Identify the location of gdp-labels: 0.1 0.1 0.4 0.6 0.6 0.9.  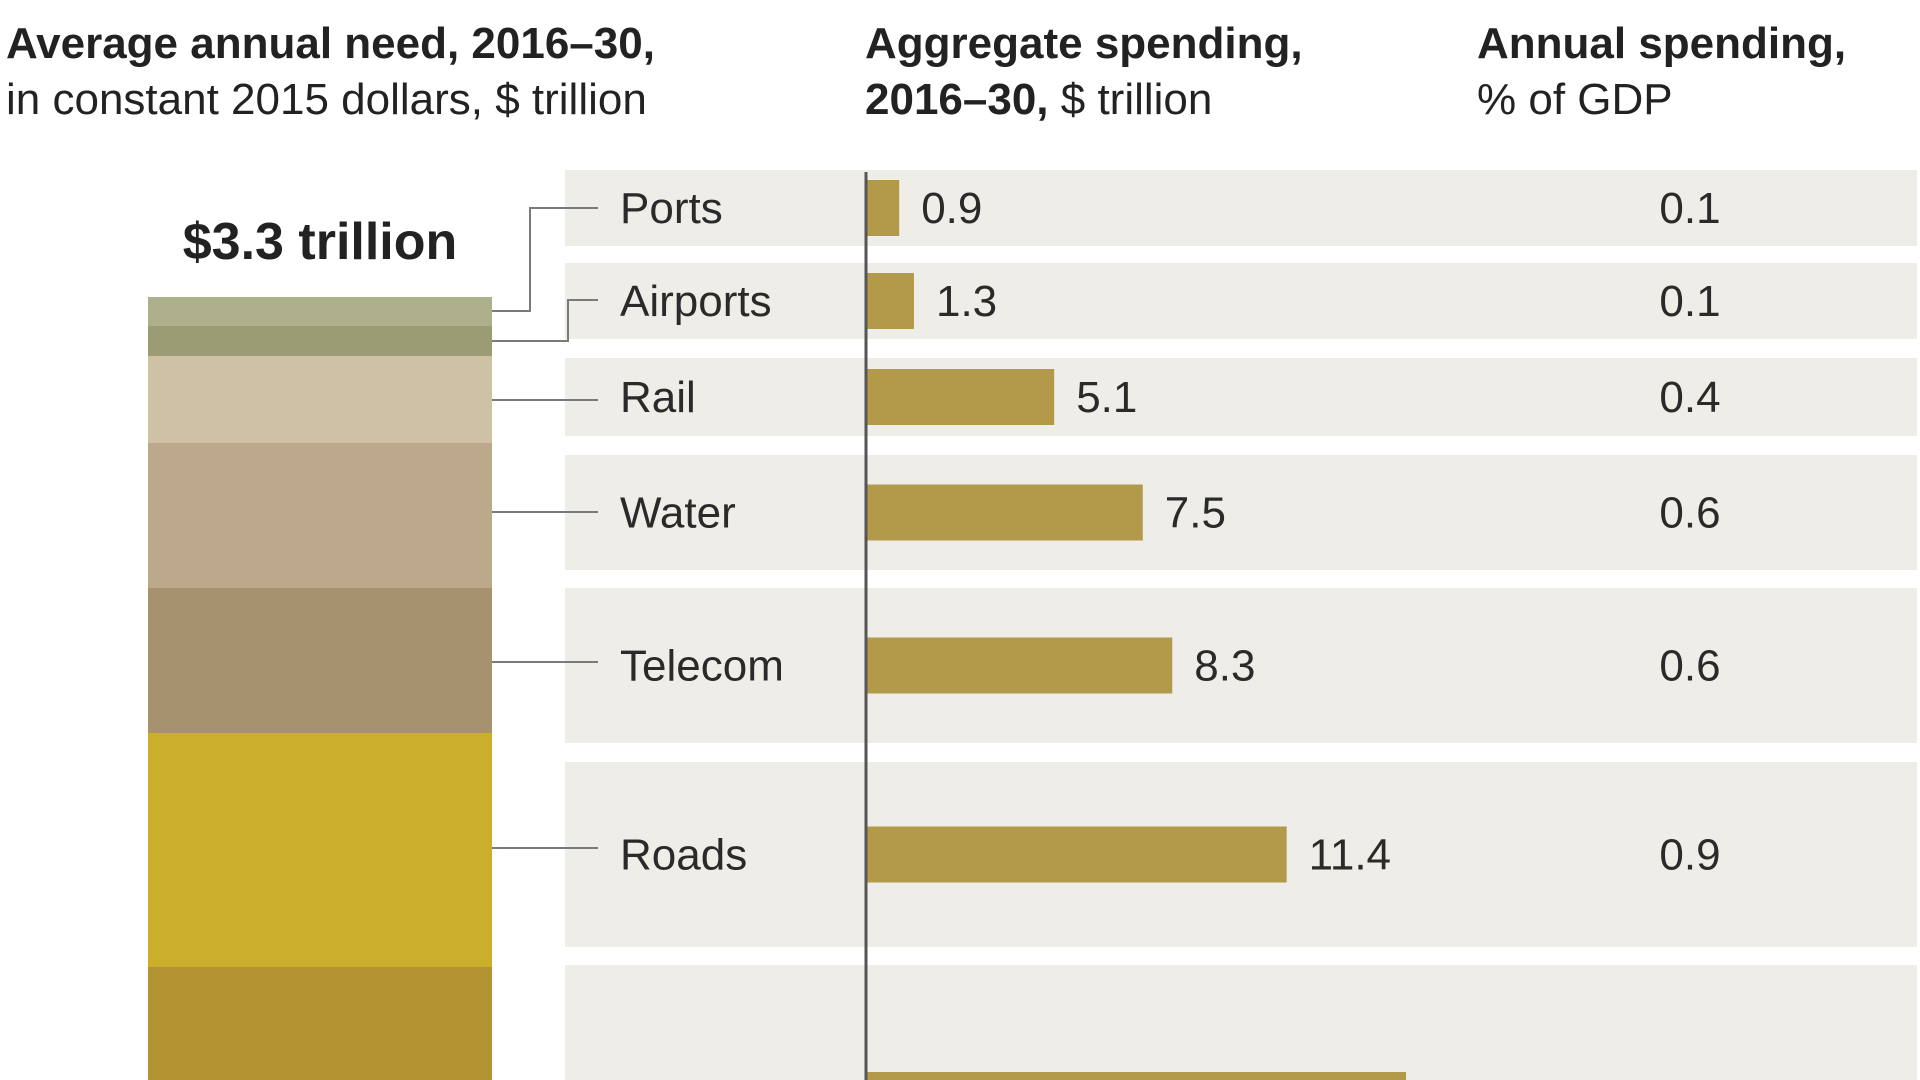
(1689, 532).